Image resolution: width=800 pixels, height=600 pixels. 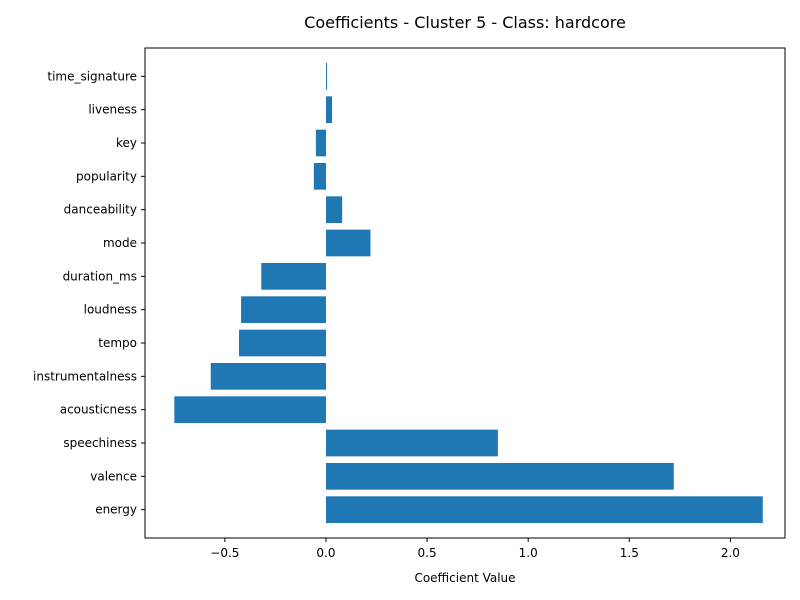 I want to click on x-axis-label: Coefficient Value, so click(x=464, y=578).